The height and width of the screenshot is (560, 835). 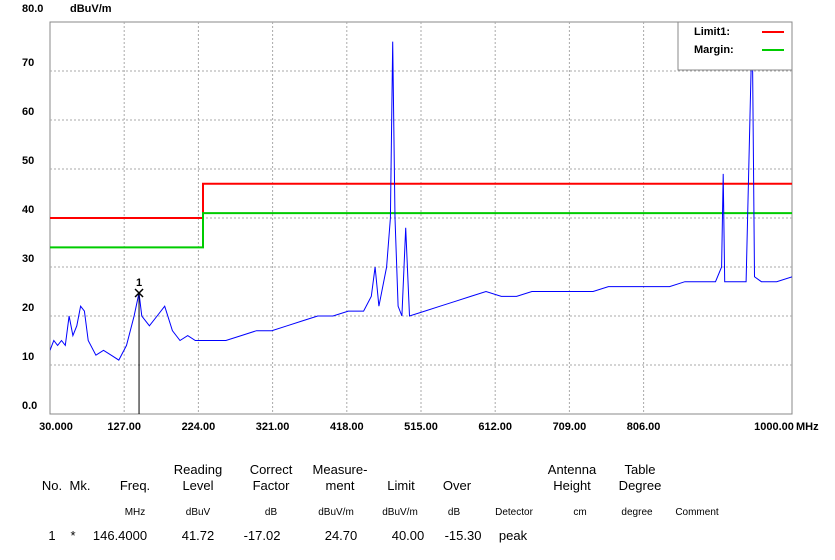 I want to click on table-cell: dBuV, so click(x=198, y=512).